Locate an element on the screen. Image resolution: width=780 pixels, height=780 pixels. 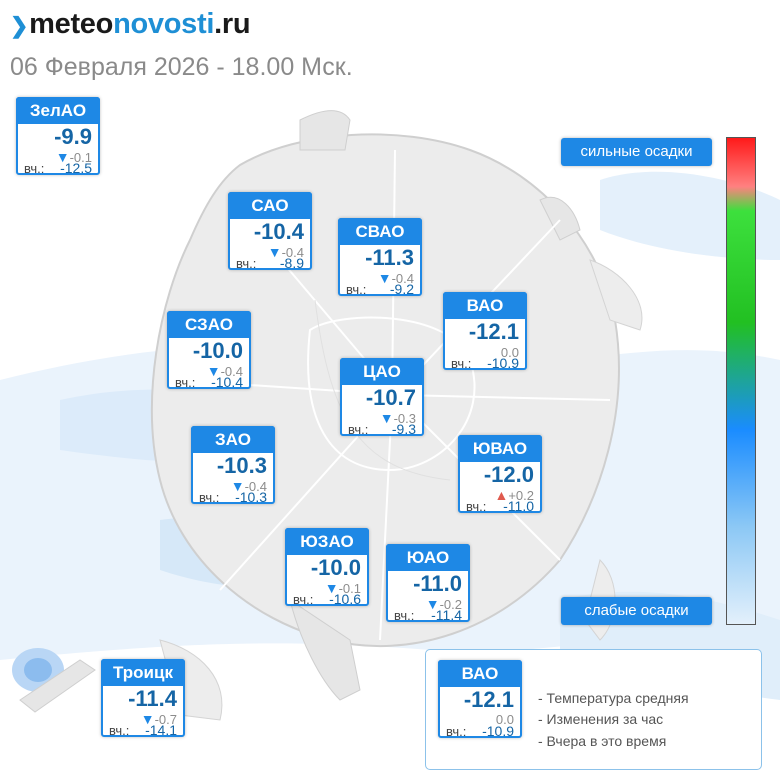
district-card-troitsk: Троицк -11.4 ▼-0.7 вч.: -14.1 is located at coordinates (143, 698).